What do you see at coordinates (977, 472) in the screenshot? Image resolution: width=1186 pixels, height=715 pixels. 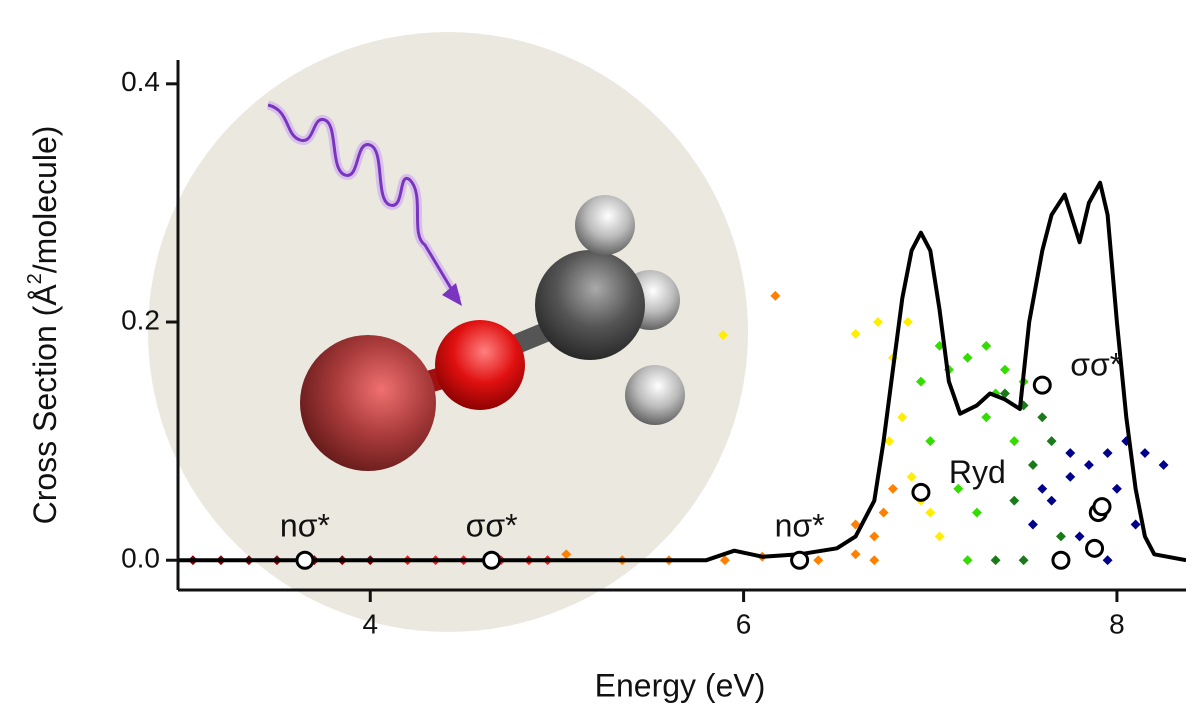 I see `state-label: Ryd` at bounding box center [977, 472].